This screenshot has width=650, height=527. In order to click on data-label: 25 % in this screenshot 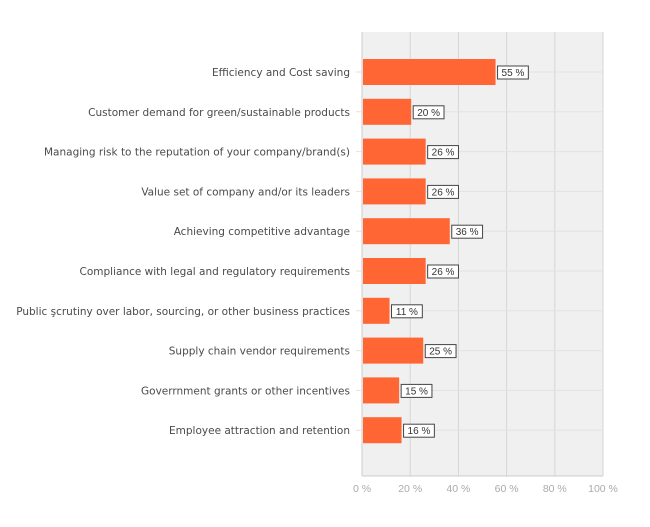, I will do `click(440, 352)`.